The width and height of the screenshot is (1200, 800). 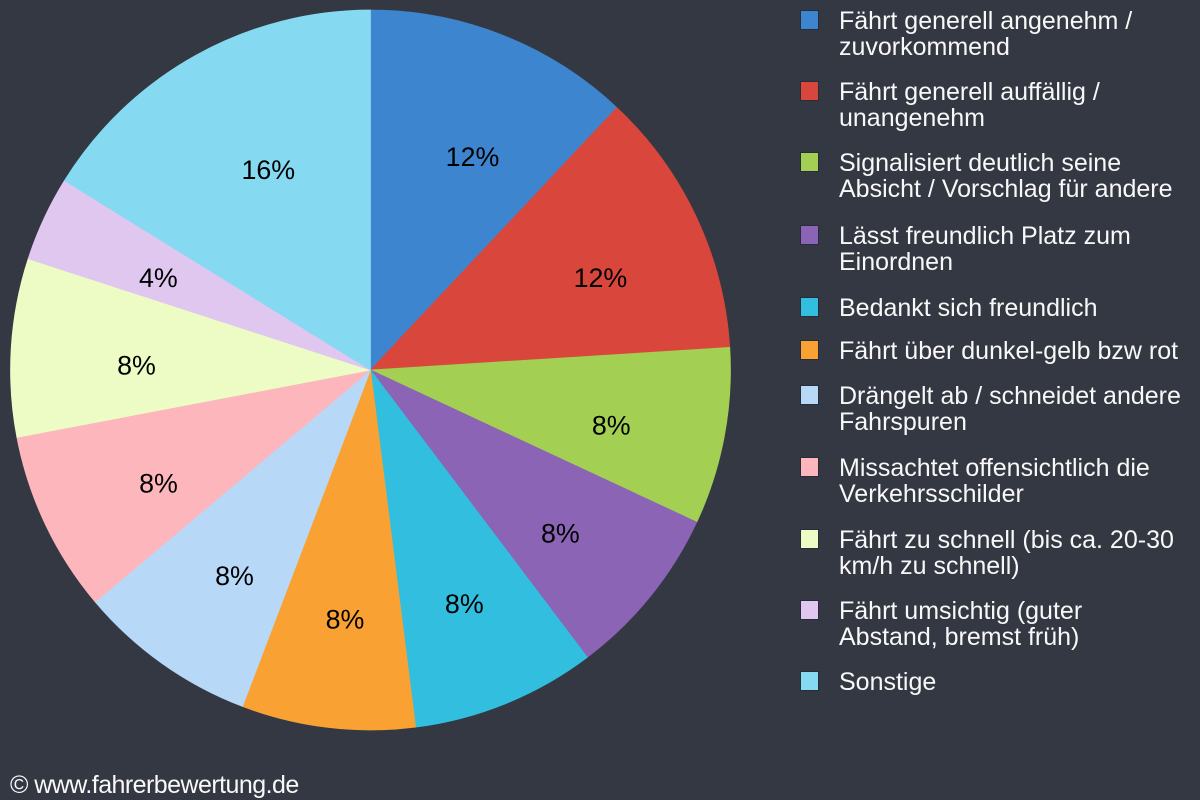 What do you see at coordinates (268, 170) in the screenshot?
I see `svg-text: 16%` at bounding box center [268, 170].